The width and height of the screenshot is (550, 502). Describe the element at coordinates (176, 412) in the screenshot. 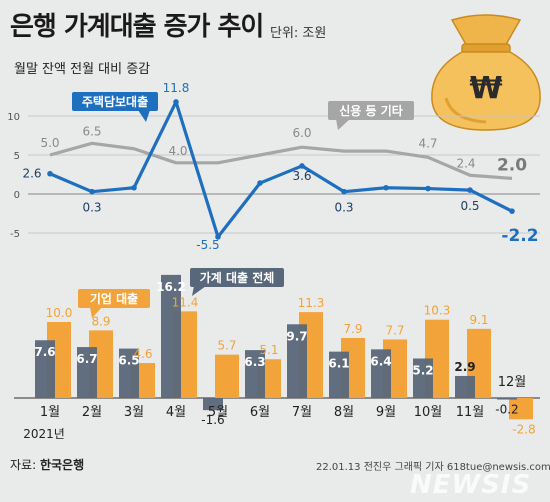

I see `category-label: 4월` at that location.